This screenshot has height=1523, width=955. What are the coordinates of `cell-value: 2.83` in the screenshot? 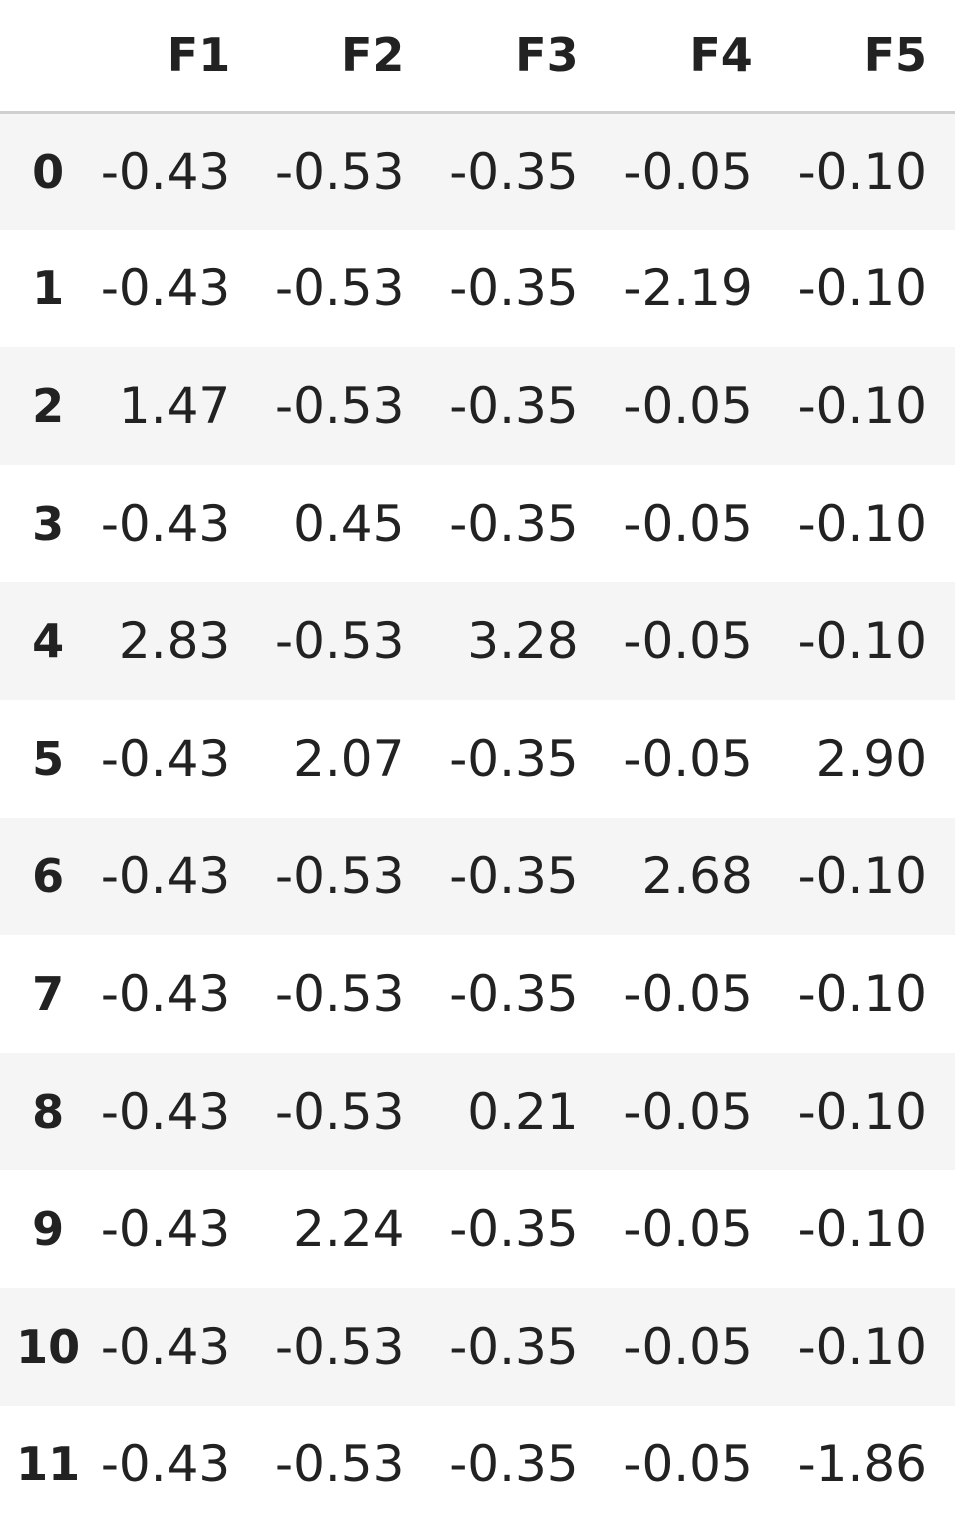 It's located at (174, 641).